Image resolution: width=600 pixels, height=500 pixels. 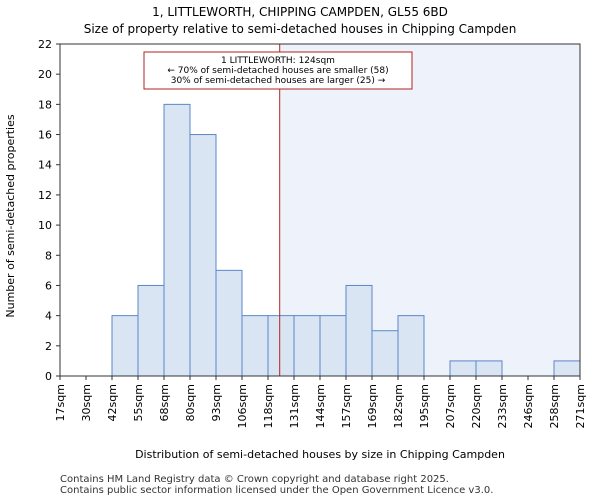 What do you see at coordinates (125, 346) in the screenshot?
I see `bar-42sqm` at bounding box center [125, 346].